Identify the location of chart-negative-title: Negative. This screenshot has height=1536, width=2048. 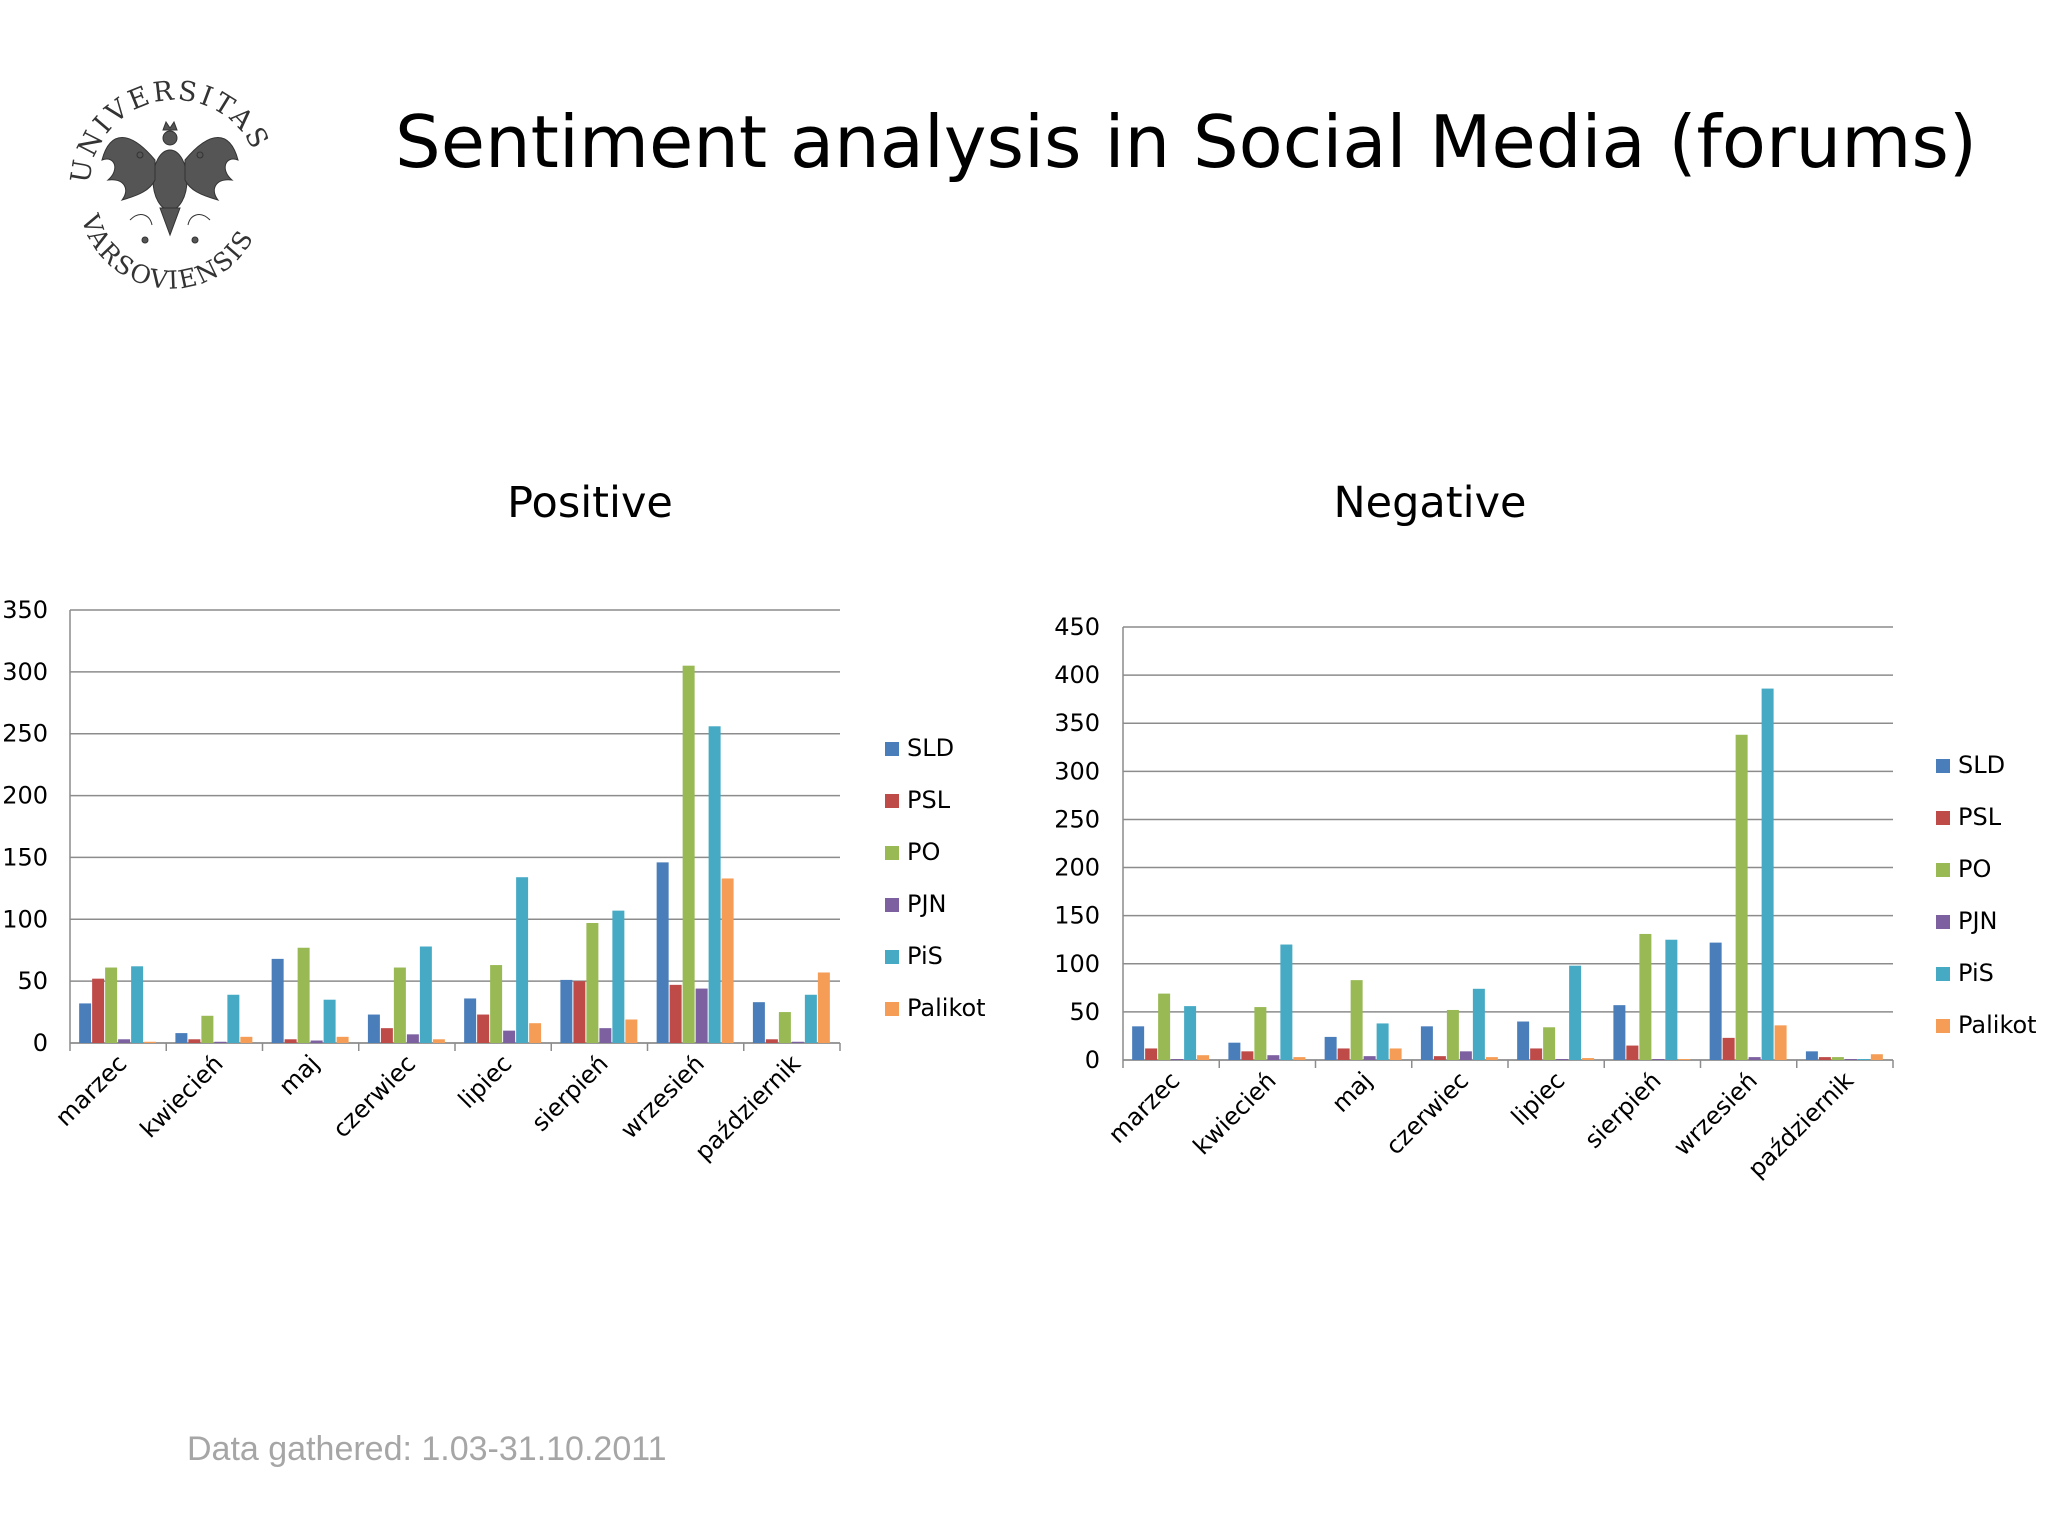
(1430, 503).